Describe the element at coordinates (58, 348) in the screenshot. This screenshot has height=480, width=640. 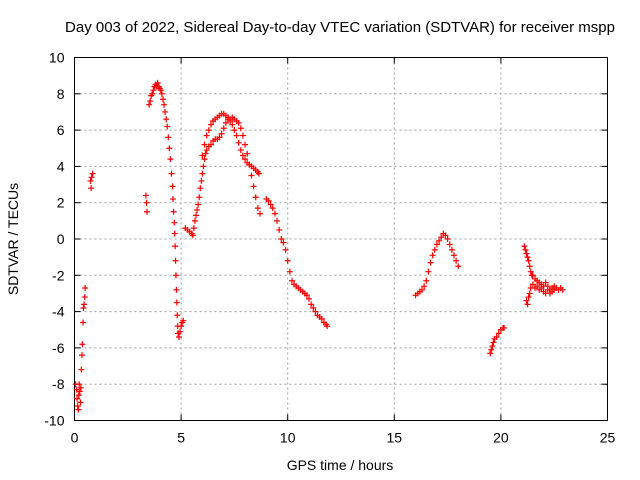
I see `y-tick-label: -6` at that location.